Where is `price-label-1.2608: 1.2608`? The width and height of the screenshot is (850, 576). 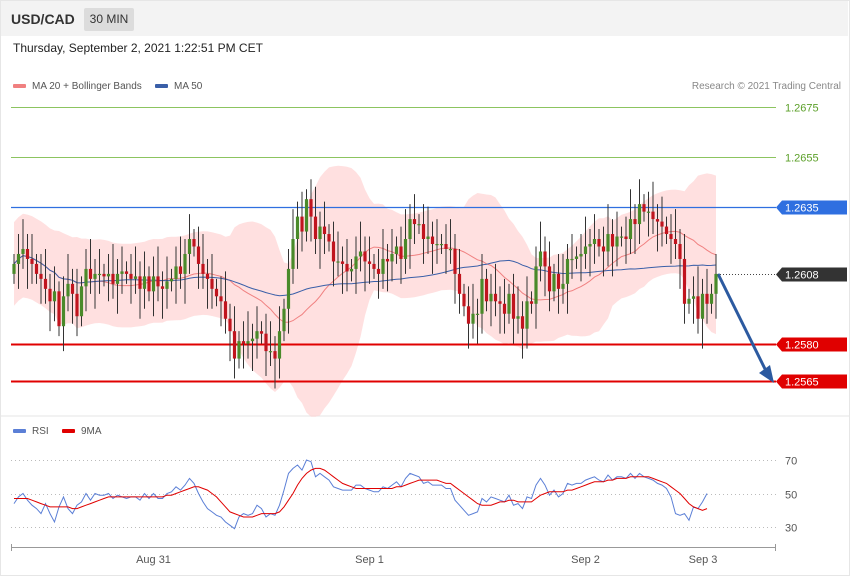
price-label-1.2608: 1.2608 is located at coordinates (802, 276).